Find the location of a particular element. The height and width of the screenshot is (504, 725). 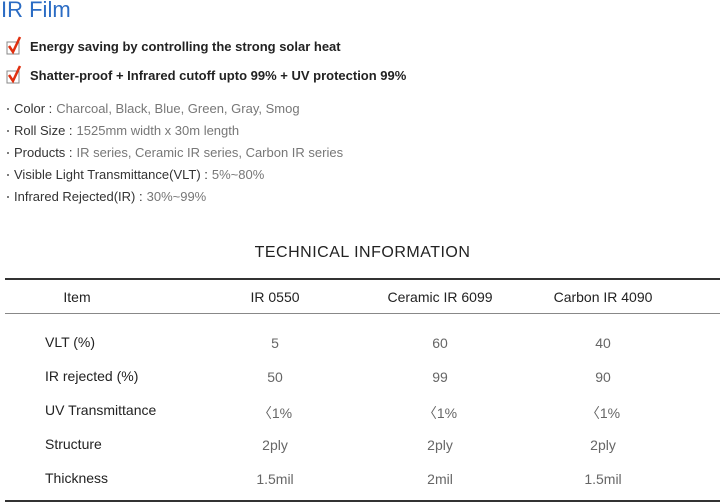

spec-item: Visible Light Transmittance(VLT) :5%~80% is located at coordinates (135, 174).